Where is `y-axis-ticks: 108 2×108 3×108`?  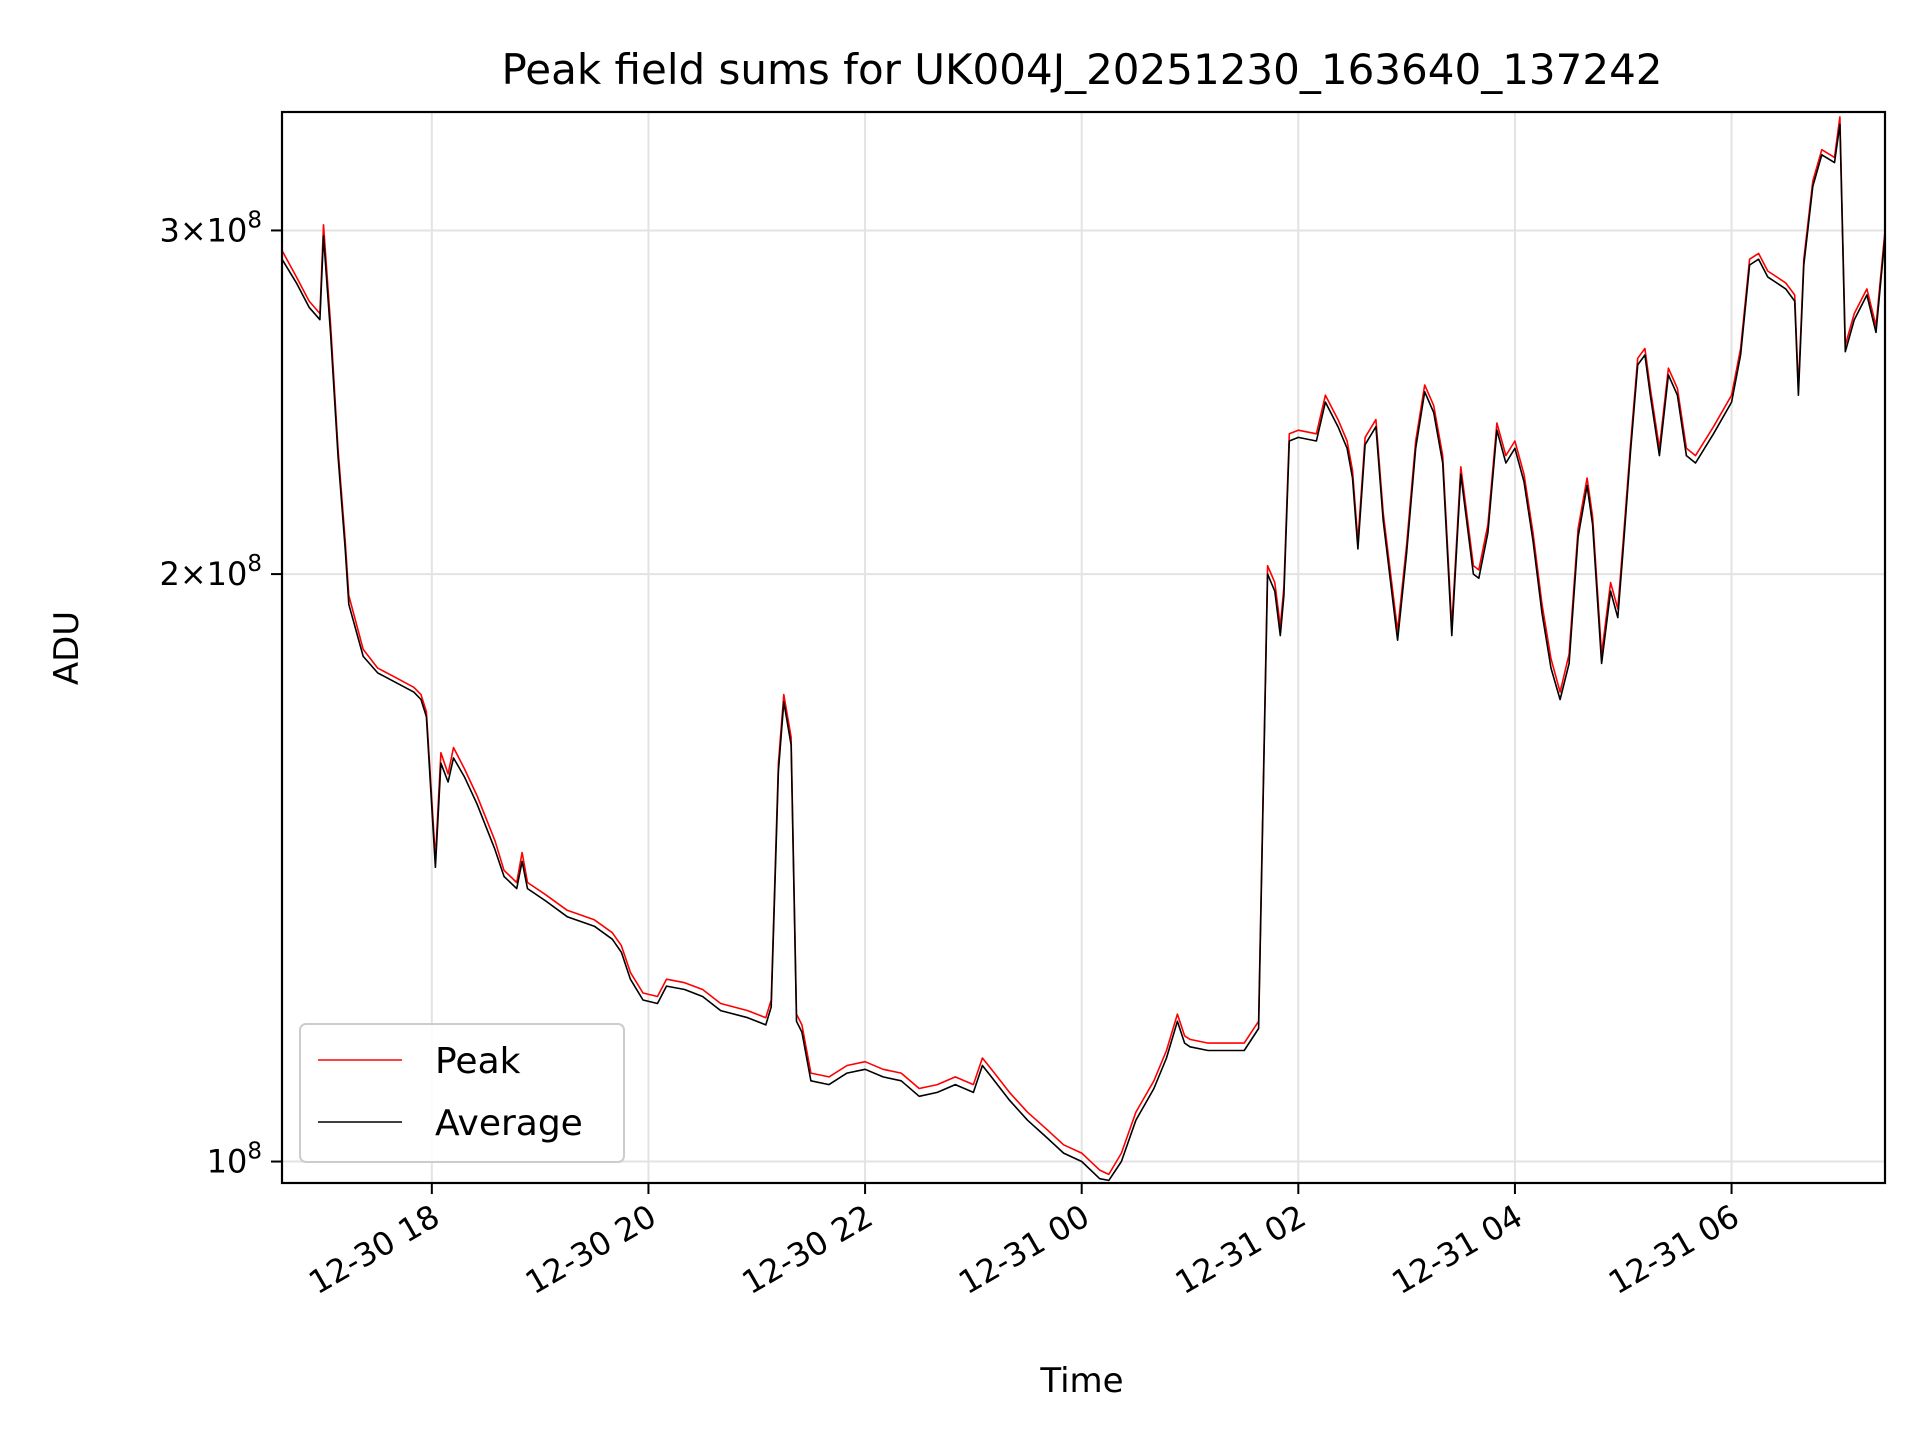 y-axis-ticks: 108 2×108 3×108 is located at coordinates (220, 694).